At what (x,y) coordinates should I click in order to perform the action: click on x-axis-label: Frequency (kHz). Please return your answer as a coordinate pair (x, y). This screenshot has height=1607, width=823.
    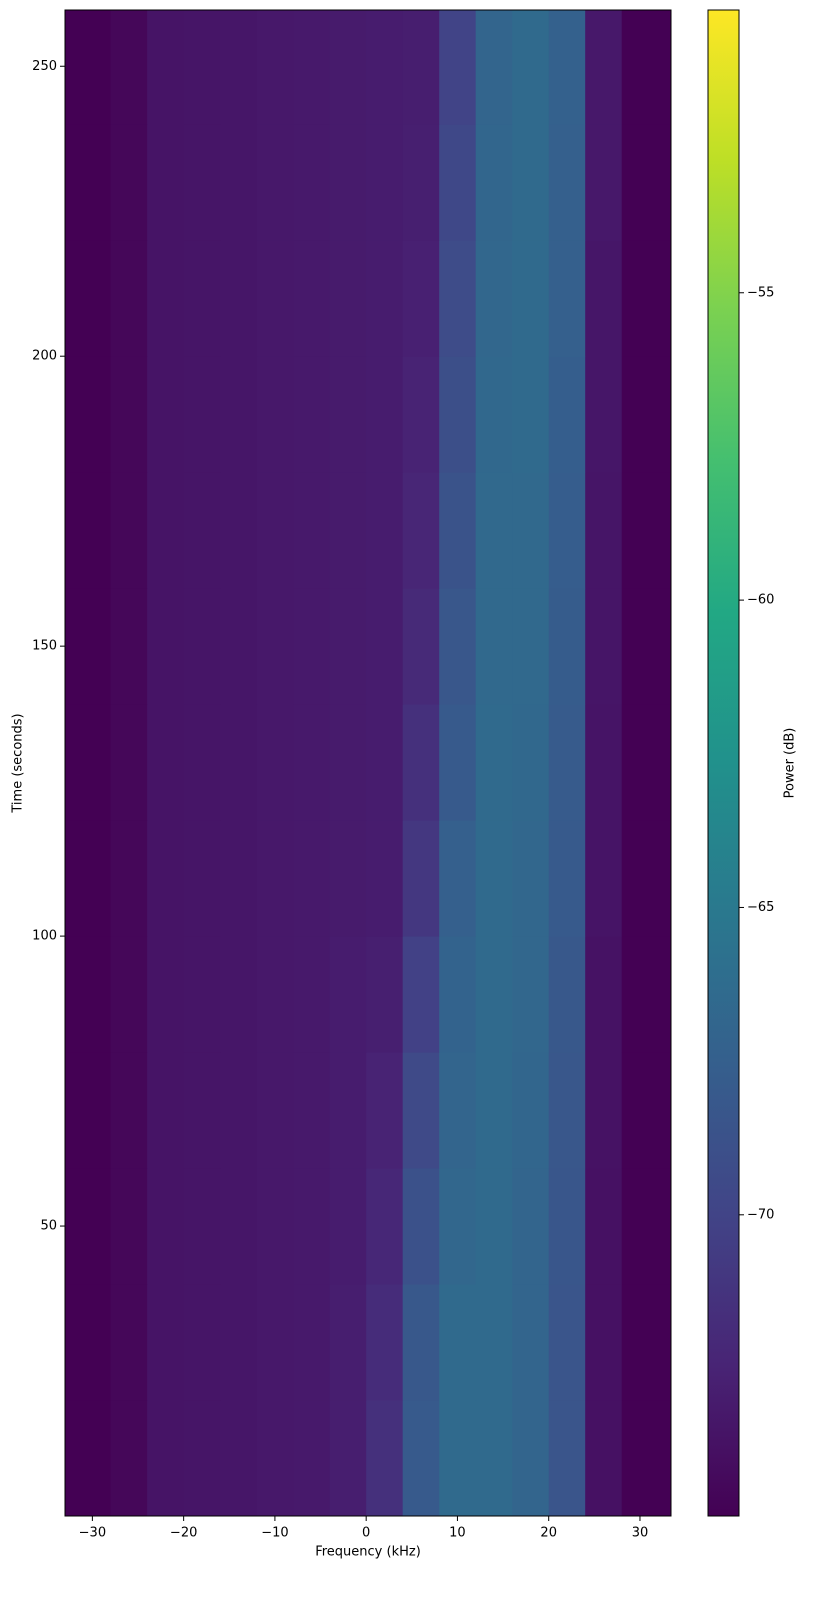
    Looking at the image, I should click on (368, 1552).